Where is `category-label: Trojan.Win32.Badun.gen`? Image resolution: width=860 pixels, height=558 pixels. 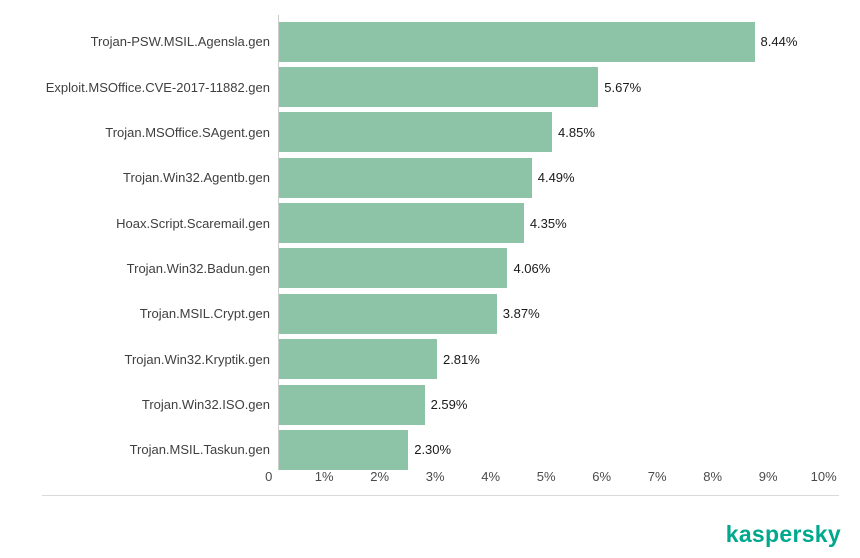 category-label: Trojan.Win32.Badun.gen is located at coordinates (198, 268).